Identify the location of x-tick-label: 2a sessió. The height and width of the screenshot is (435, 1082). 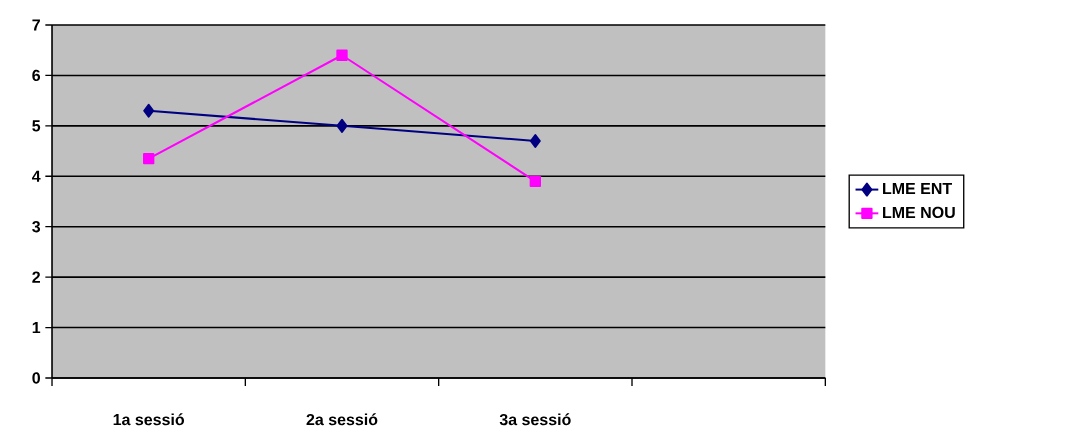
(342, 419).